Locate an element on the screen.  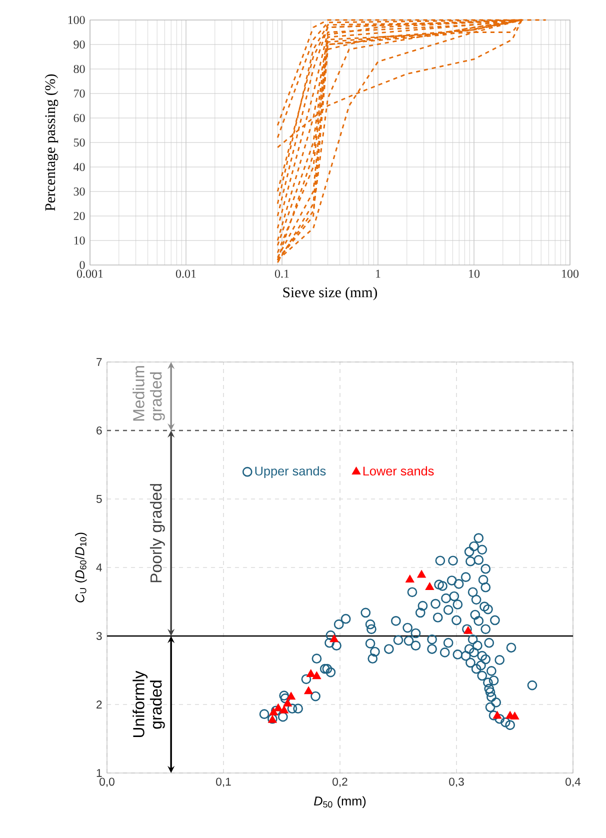
x-axis-title: Sieve size (mm) is located at coordinates (330, 293).